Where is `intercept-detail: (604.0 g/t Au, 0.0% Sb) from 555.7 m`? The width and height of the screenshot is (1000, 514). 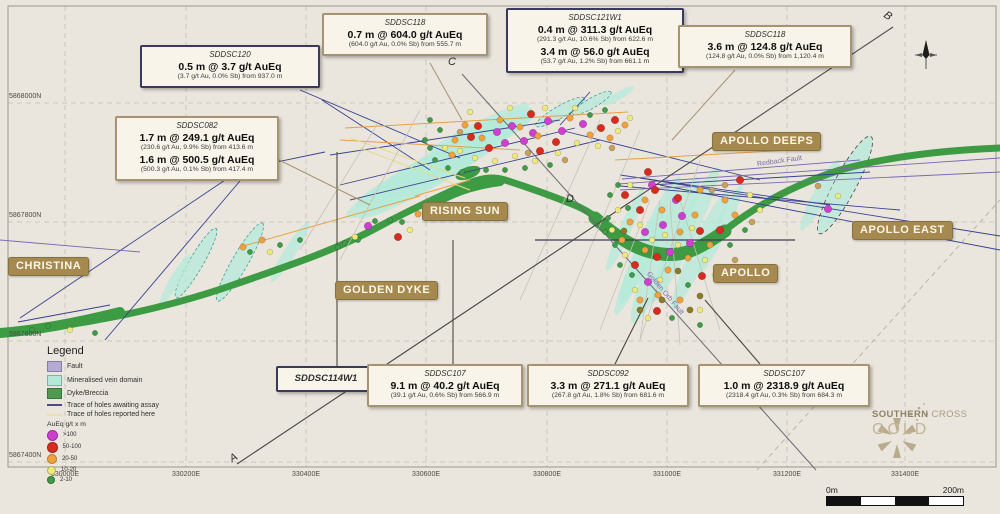
intercept-detail: (604.0 g/t Au, 0.0% Sb) from 555.7 m is located at coordinates (405, 45).